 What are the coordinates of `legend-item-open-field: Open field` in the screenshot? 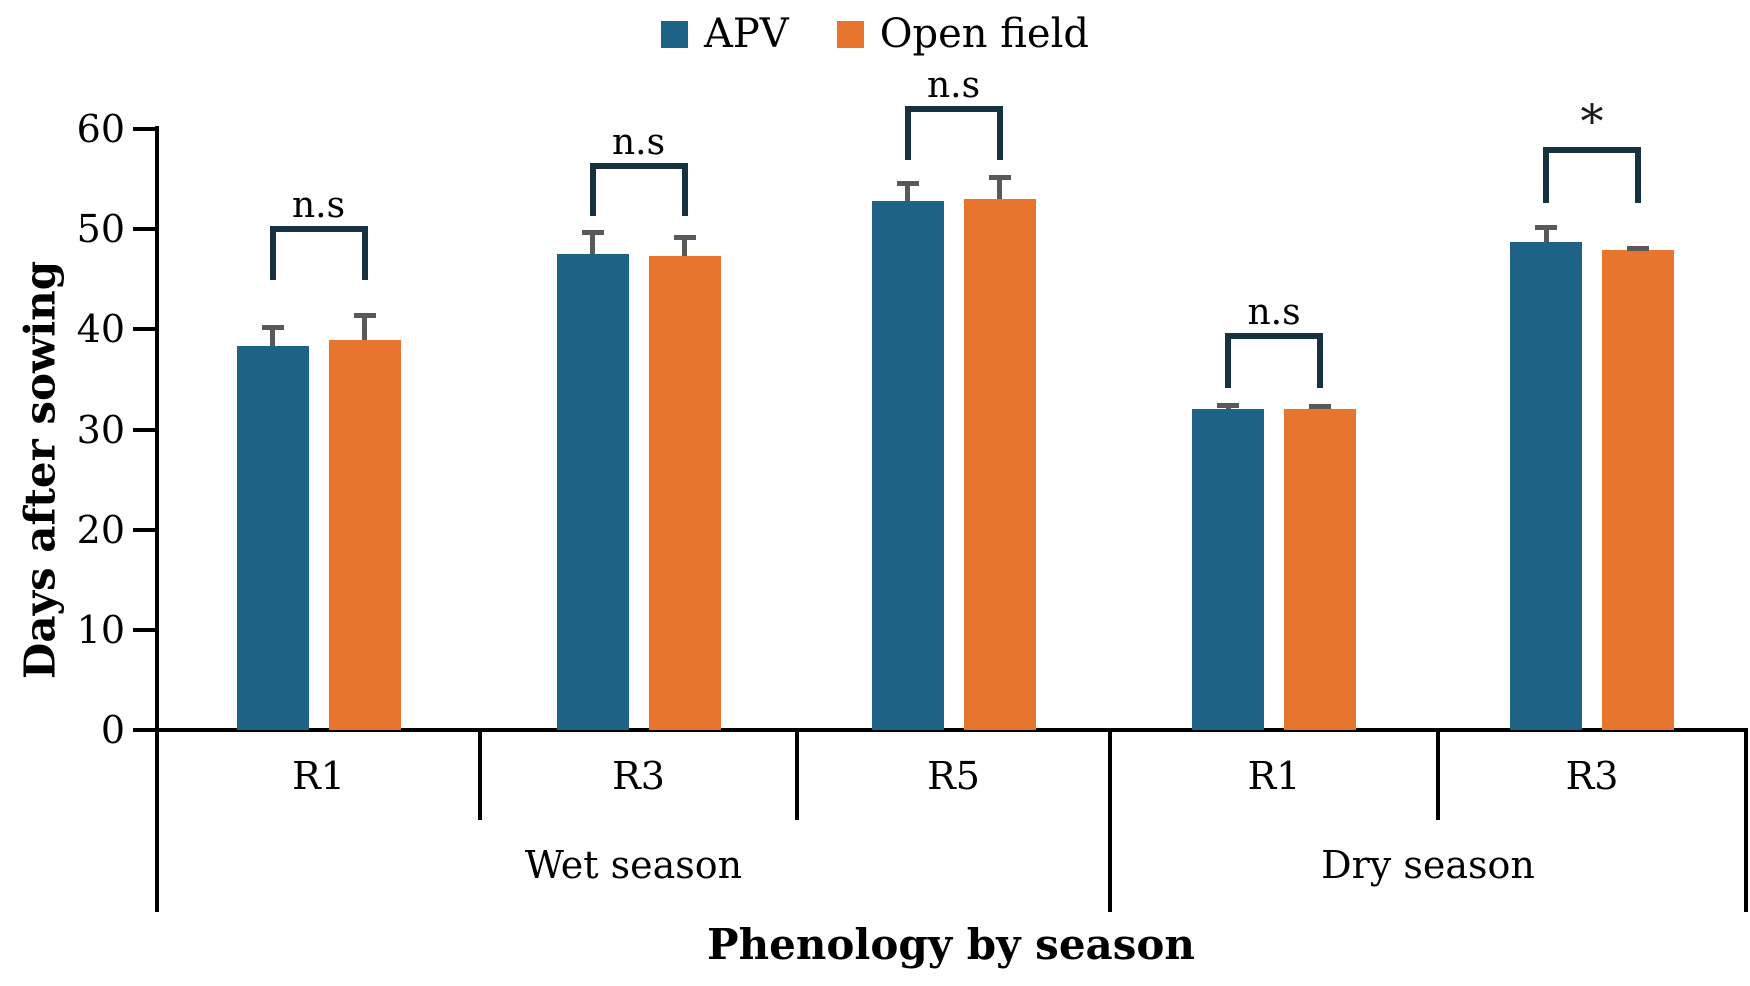 It's located at (962, 34).